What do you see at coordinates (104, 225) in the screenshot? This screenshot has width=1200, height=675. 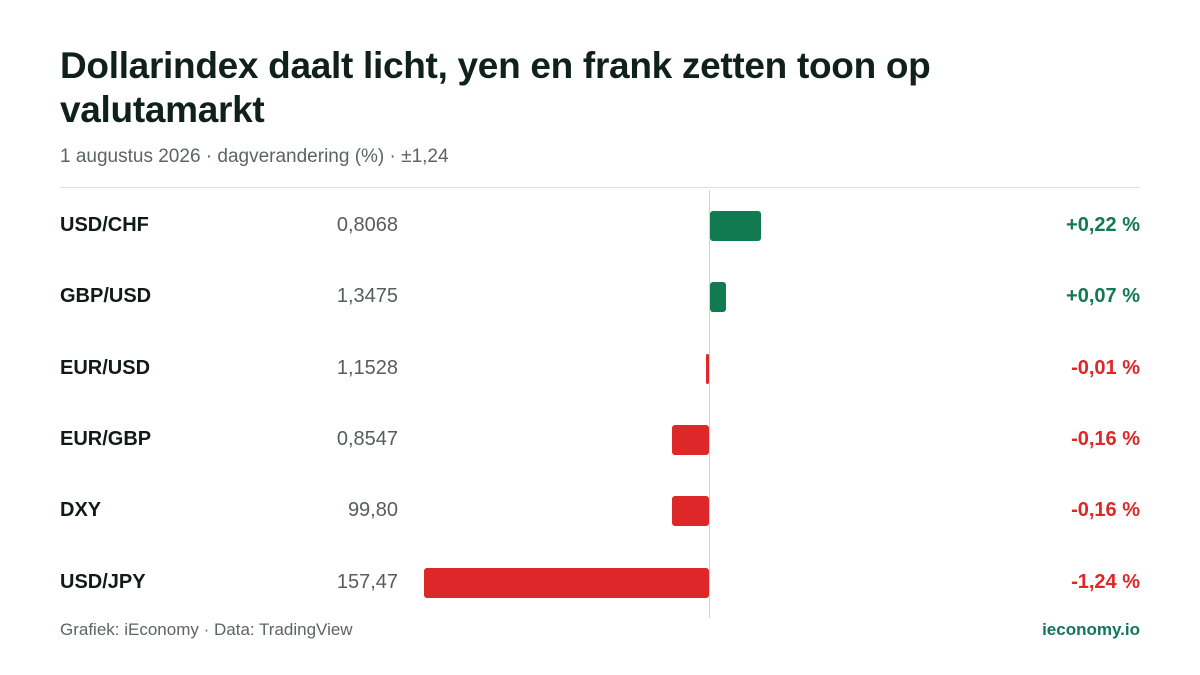 I see `currency-pair-label: USD/CHF` at bounding box center [104, 225].